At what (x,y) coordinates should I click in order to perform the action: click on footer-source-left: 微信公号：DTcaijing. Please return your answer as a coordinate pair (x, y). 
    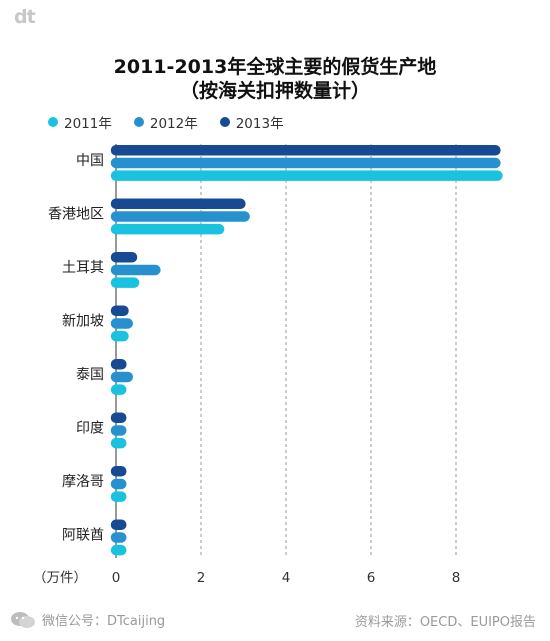
    Looking at the image, I should click on (87, 619).